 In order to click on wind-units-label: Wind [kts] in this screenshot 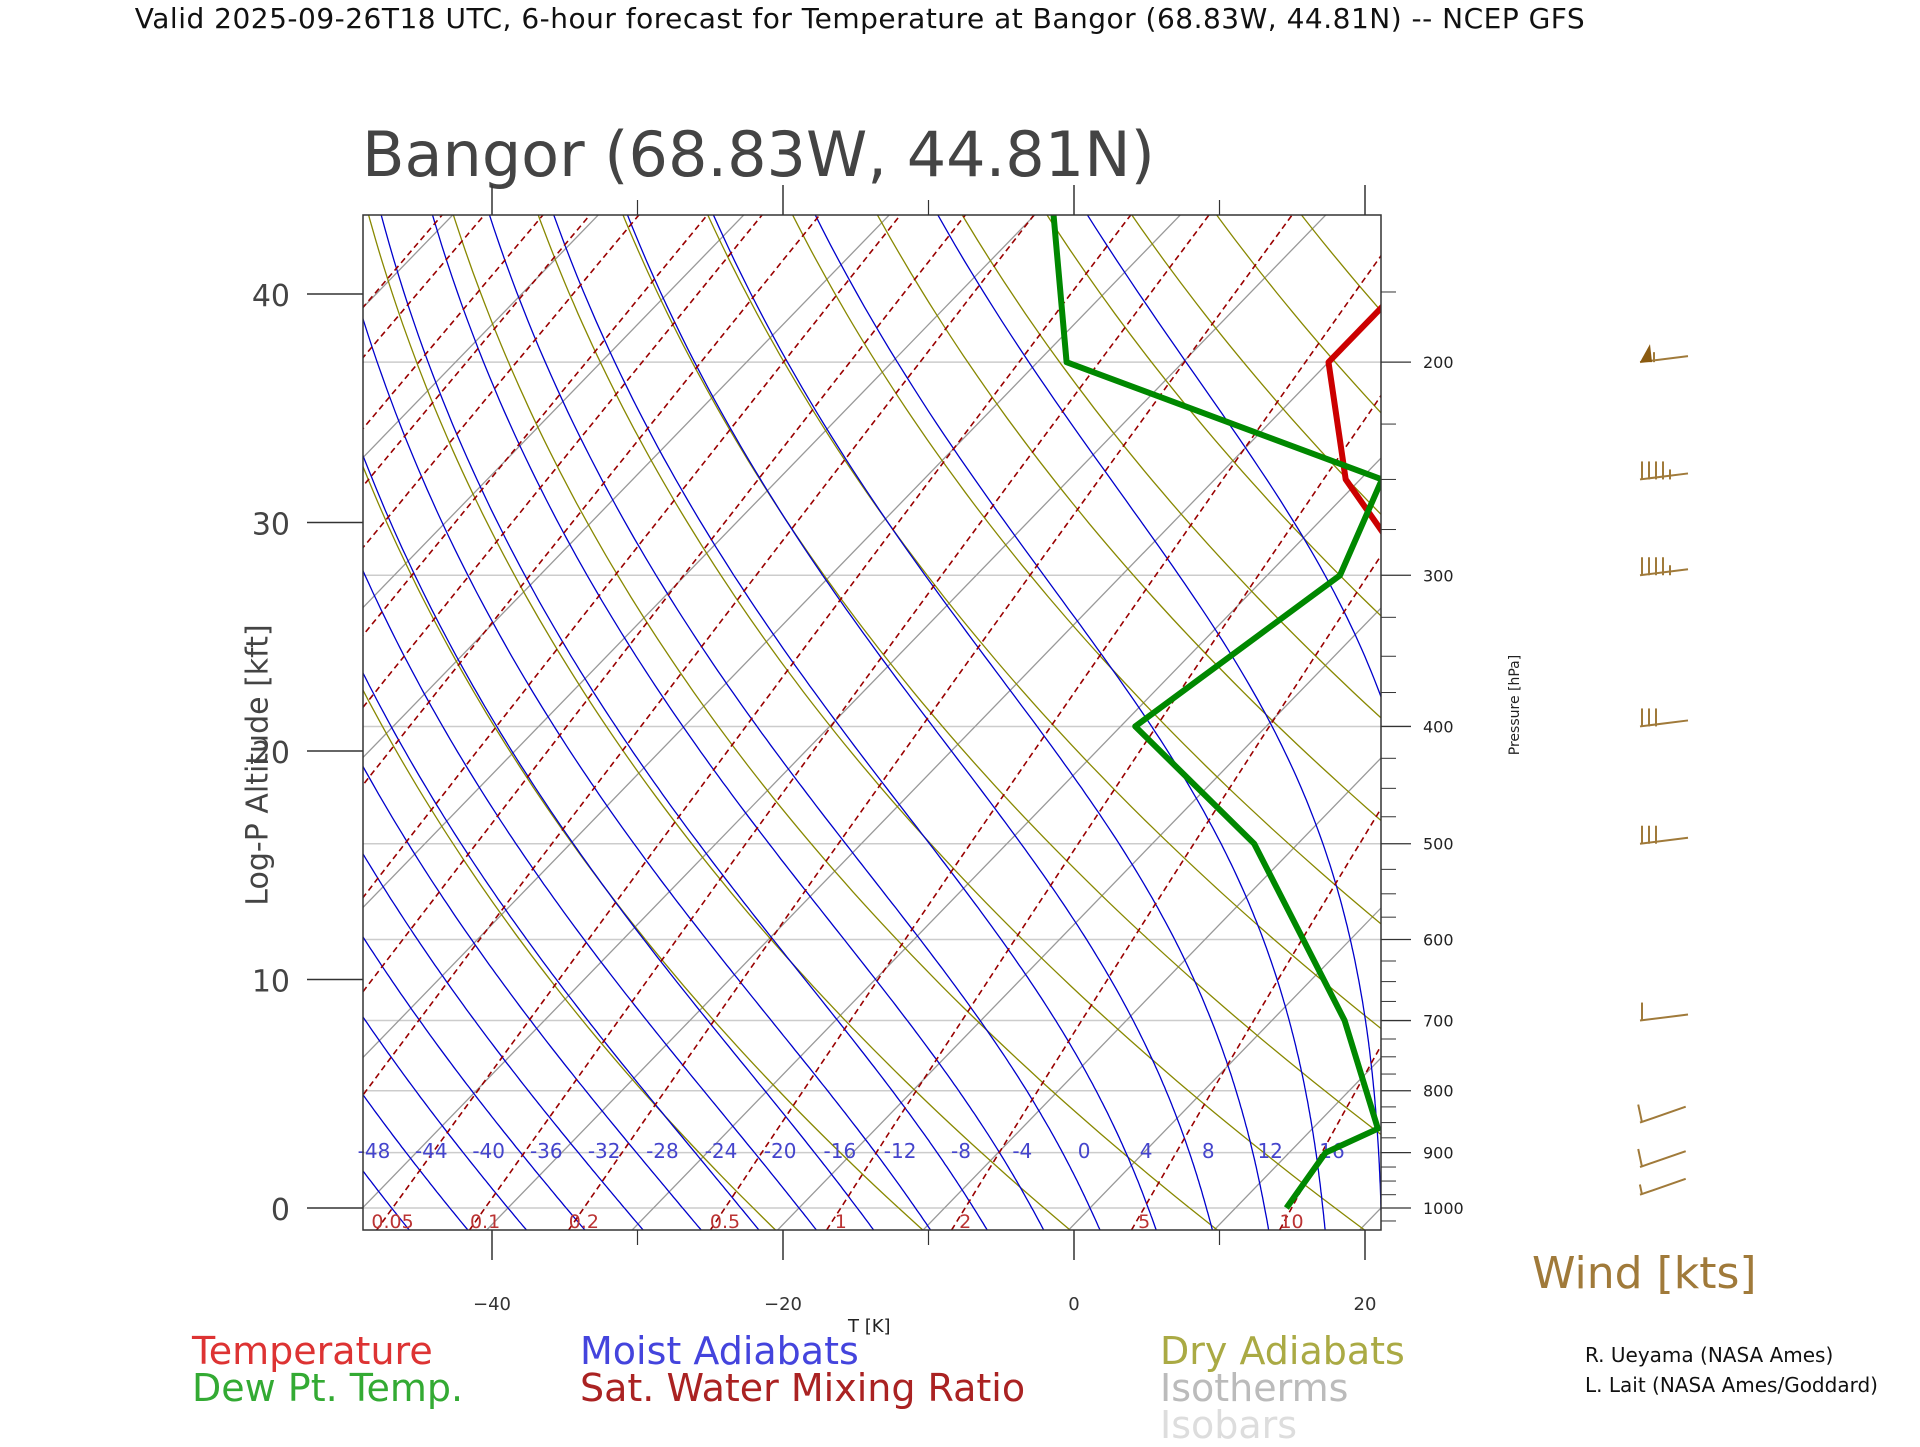, I will do `click(1644, 1273)`.